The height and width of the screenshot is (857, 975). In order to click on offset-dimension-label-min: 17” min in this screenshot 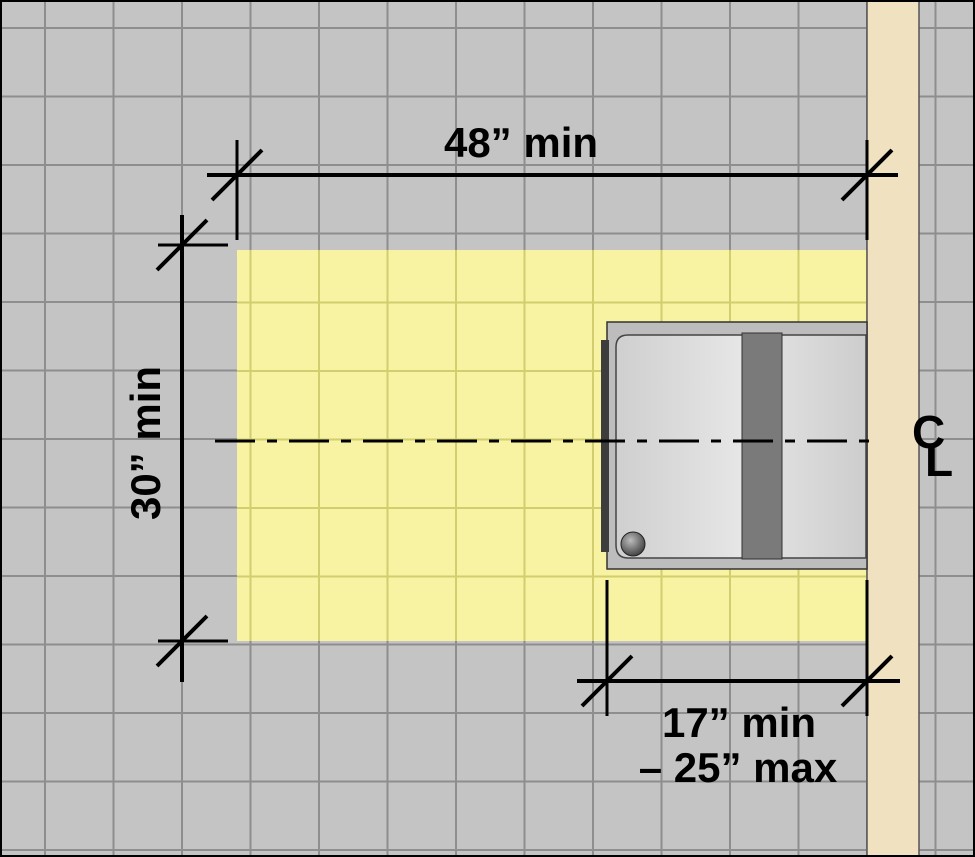, I will do `click(739, 722)`.